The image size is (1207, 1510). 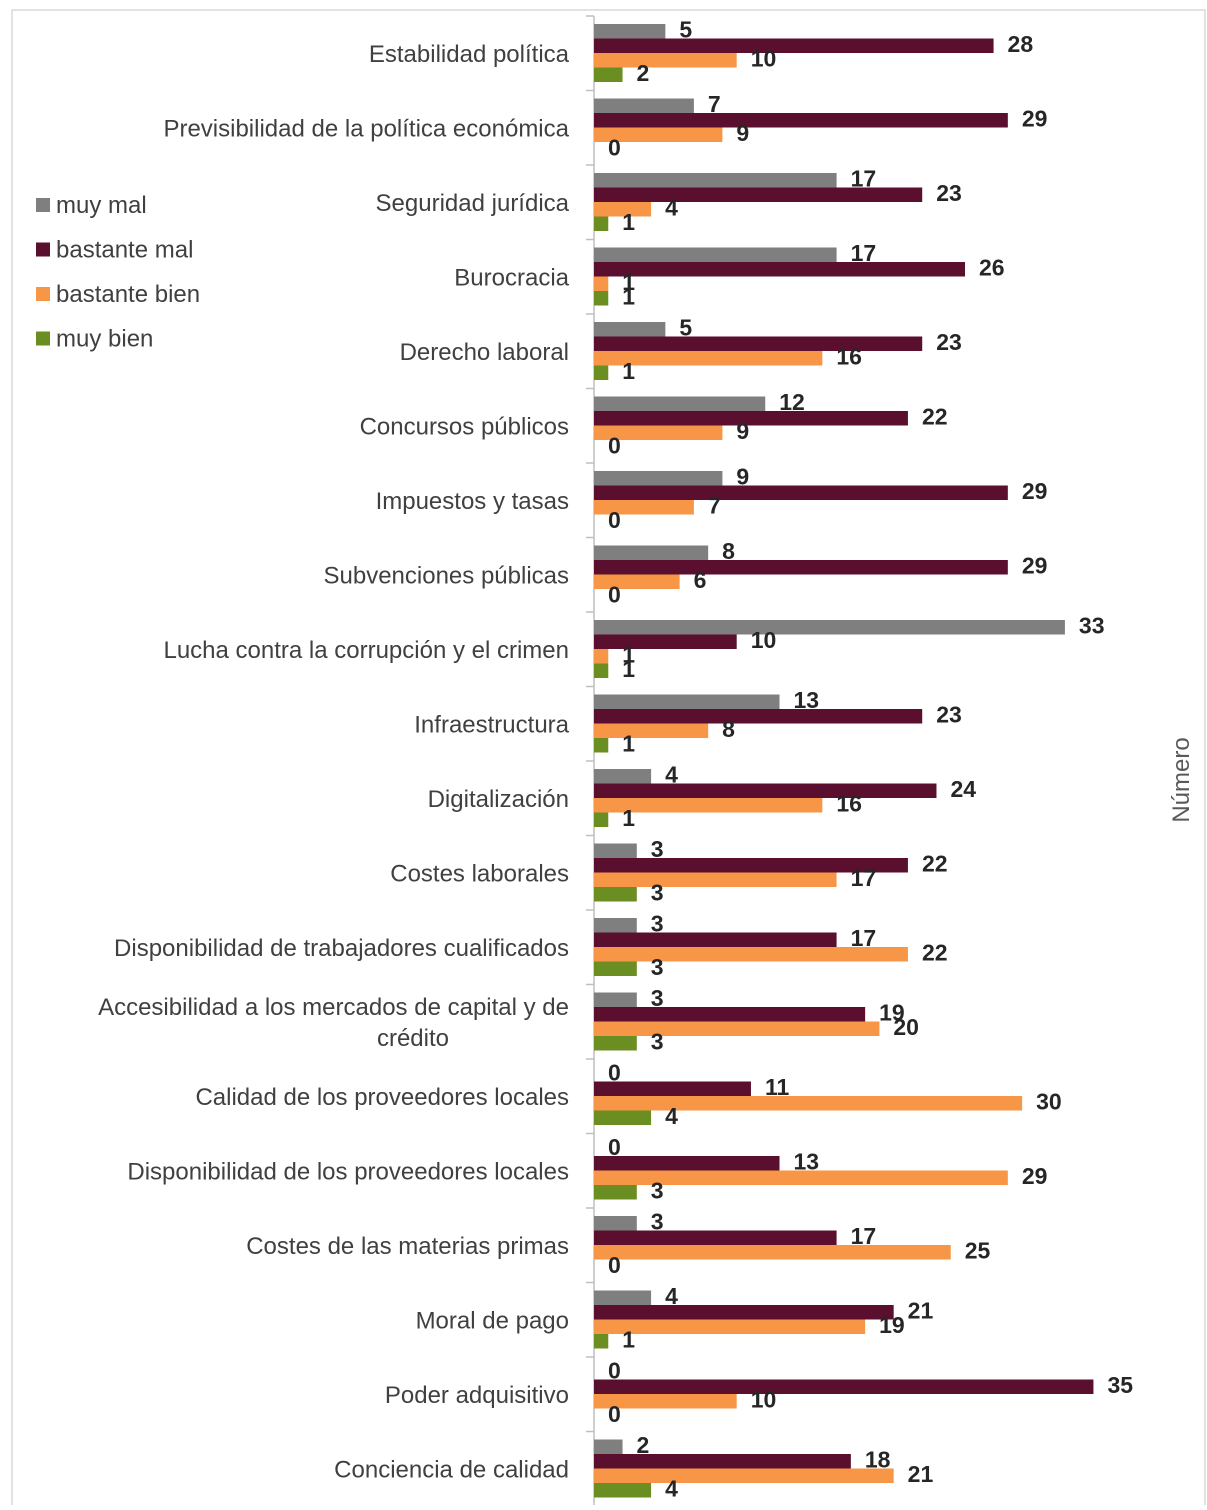 I want to click on axis-title: Número, so click(x=1181, y=779).